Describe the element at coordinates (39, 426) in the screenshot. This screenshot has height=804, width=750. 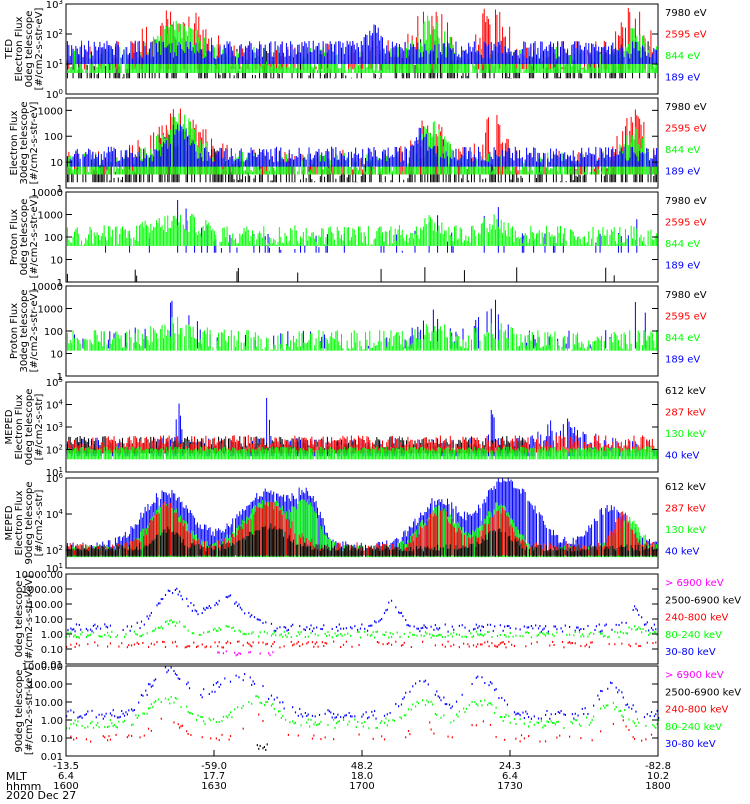
I see `y-axis-label-line: [#/cm2-s-str]` at that location.